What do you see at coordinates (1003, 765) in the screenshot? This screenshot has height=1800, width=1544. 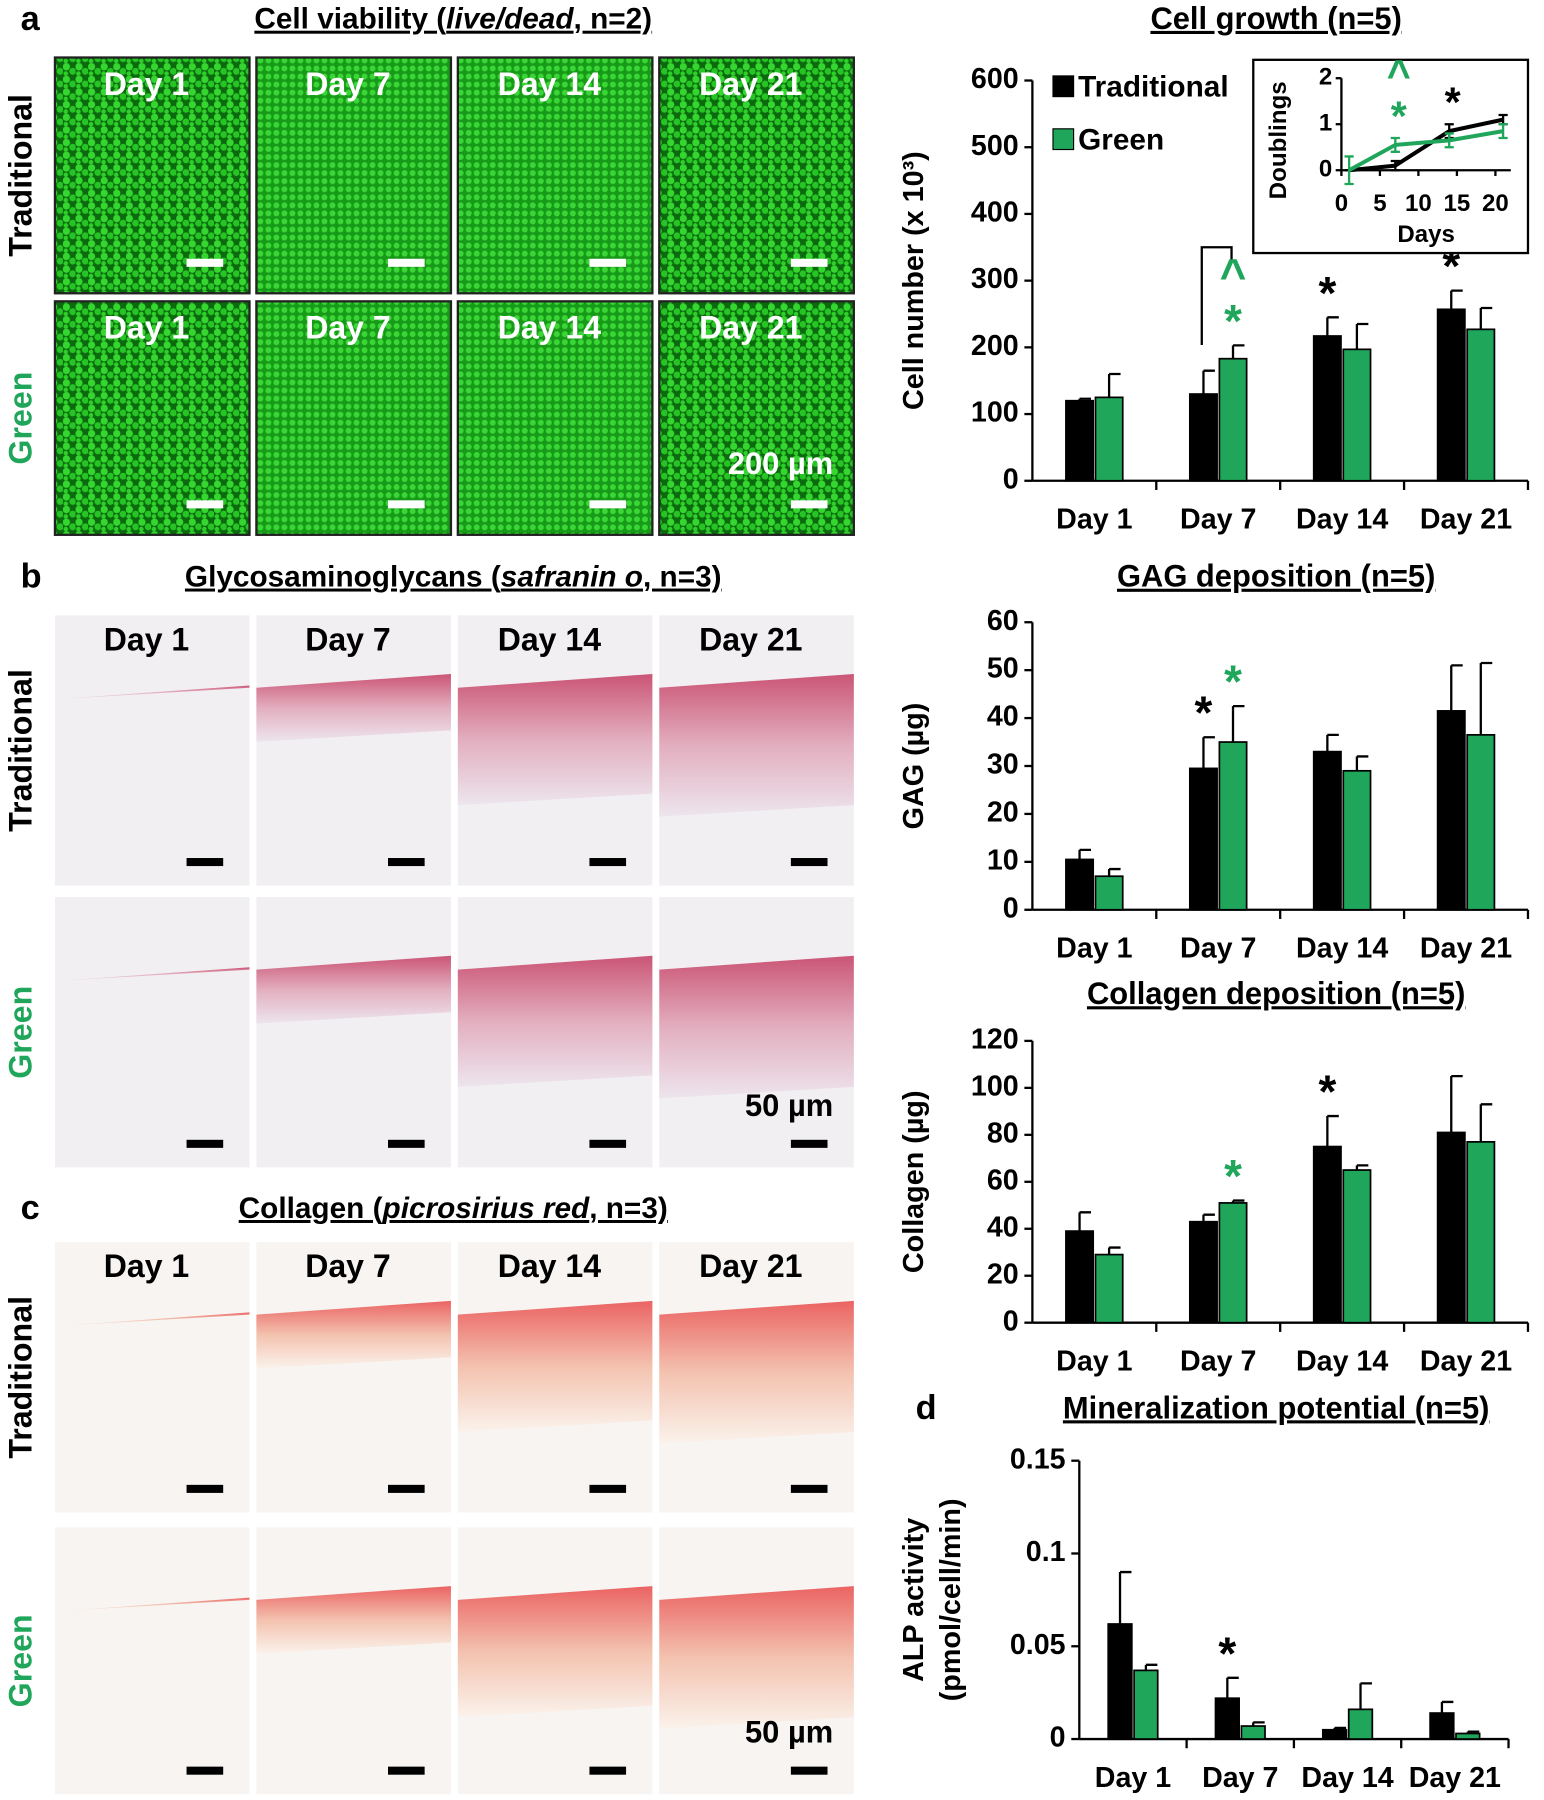 I see `y-tick-label: 30` at bounding box center [1003, 765].